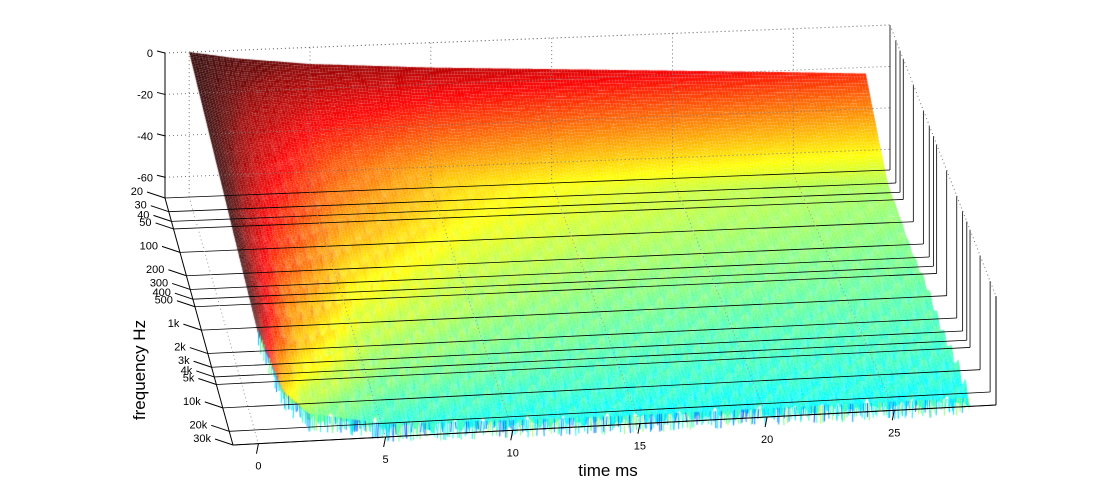  Describe the element at coordinates (143, 215) in the screenshot. I see `y-tick-label: 40` at that location.